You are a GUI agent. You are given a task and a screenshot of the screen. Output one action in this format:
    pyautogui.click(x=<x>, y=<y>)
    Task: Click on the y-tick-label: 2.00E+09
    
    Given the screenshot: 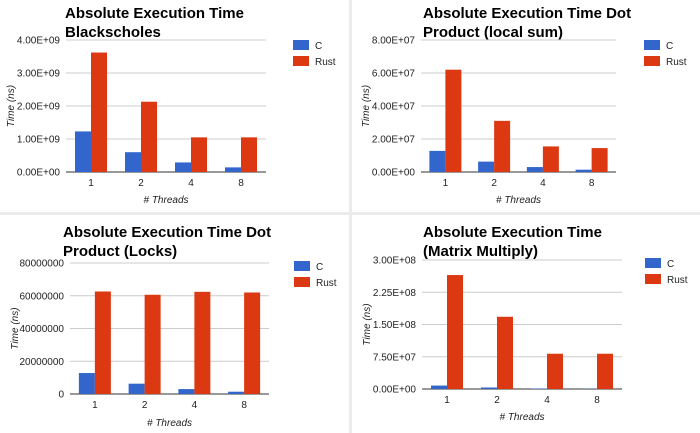 What is the action you would take?
    pyautogui.click(x=39, y=107)
    